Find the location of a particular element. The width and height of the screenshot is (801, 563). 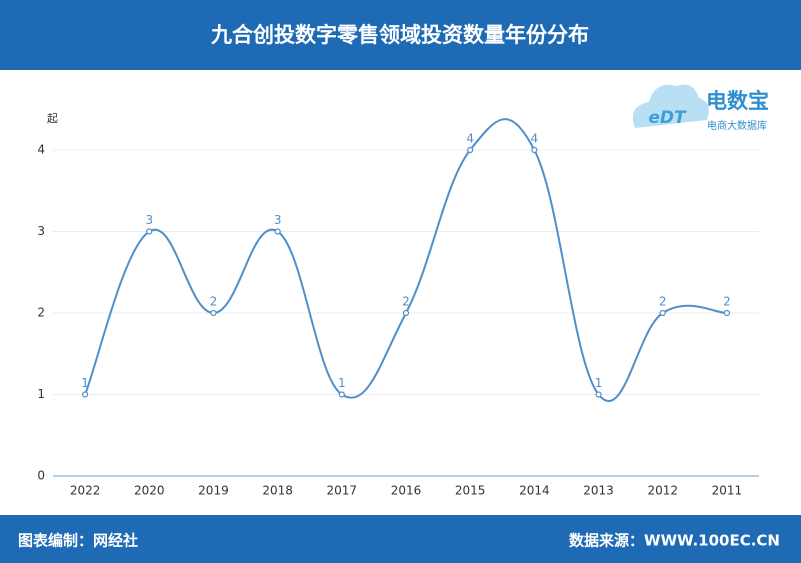

x-tick-label: 2015 is located at coordinates (470, 491).